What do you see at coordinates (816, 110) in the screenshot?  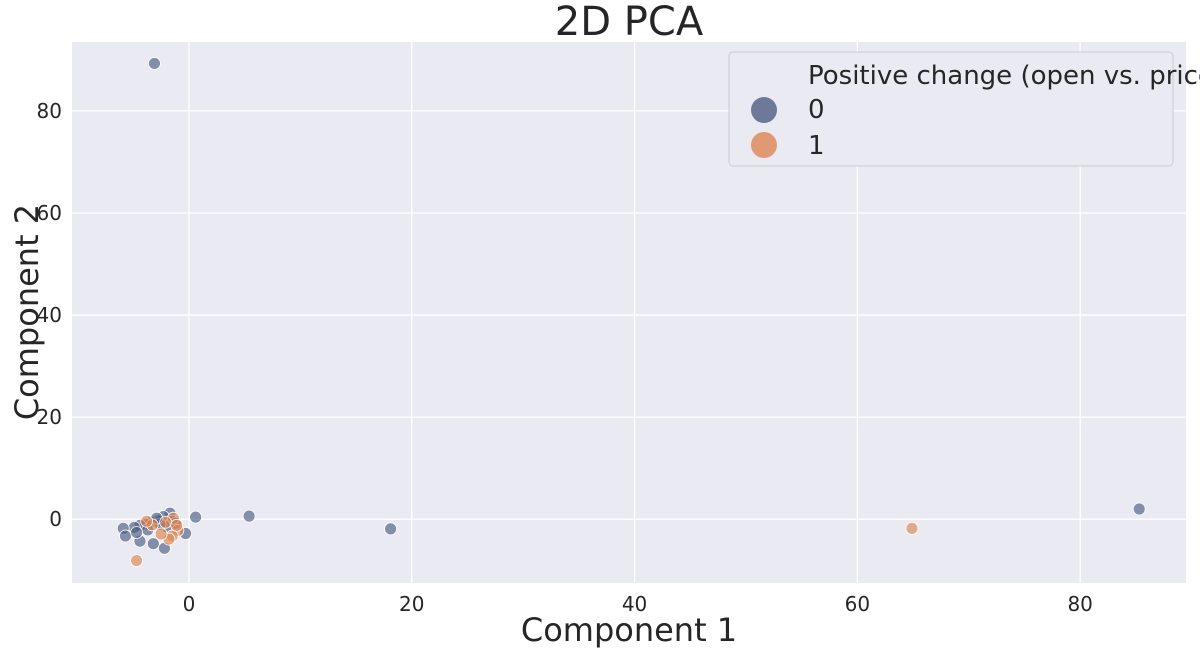 I see `legend-label-0: 0` at bounding box center [816, 110].